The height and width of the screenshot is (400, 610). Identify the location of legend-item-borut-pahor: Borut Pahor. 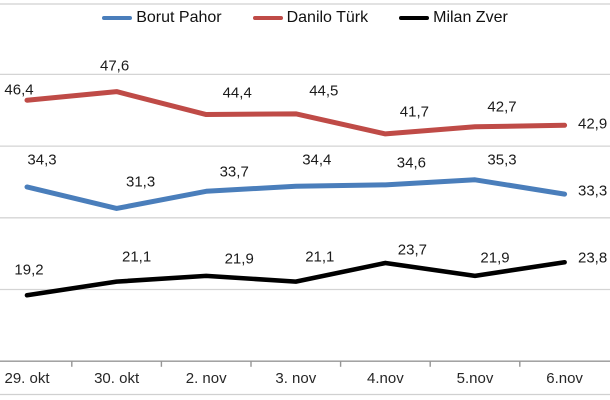
(162, 18).